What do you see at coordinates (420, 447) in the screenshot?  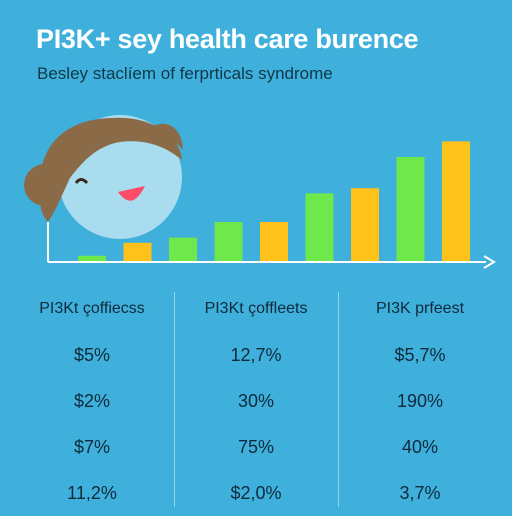 I see `table-cell: 40%` at bounding box center [420, 447].